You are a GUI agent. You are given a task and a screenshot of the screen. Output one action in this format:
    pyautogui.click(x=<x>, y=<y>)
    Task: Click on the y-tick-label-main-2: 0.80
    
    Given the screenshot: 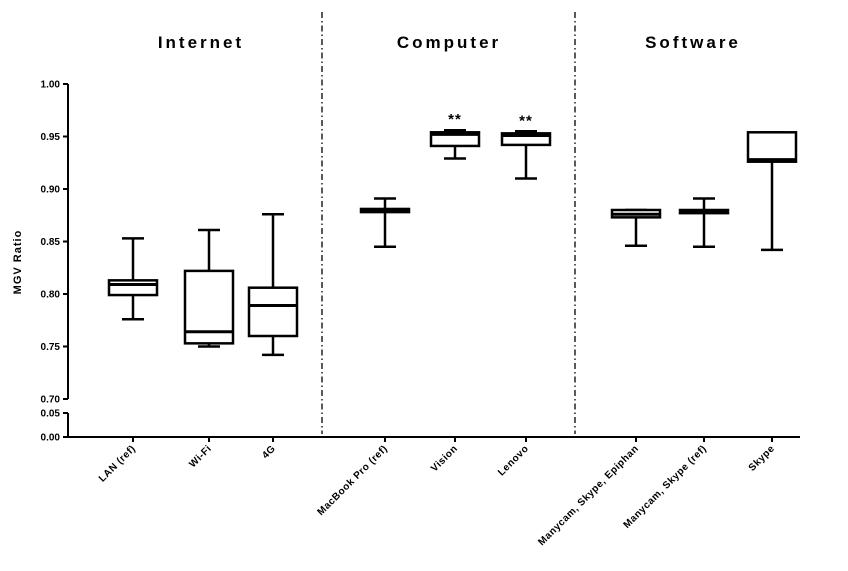 What is the action you would take?
    pyautogui.click(x=51, y=295)
    